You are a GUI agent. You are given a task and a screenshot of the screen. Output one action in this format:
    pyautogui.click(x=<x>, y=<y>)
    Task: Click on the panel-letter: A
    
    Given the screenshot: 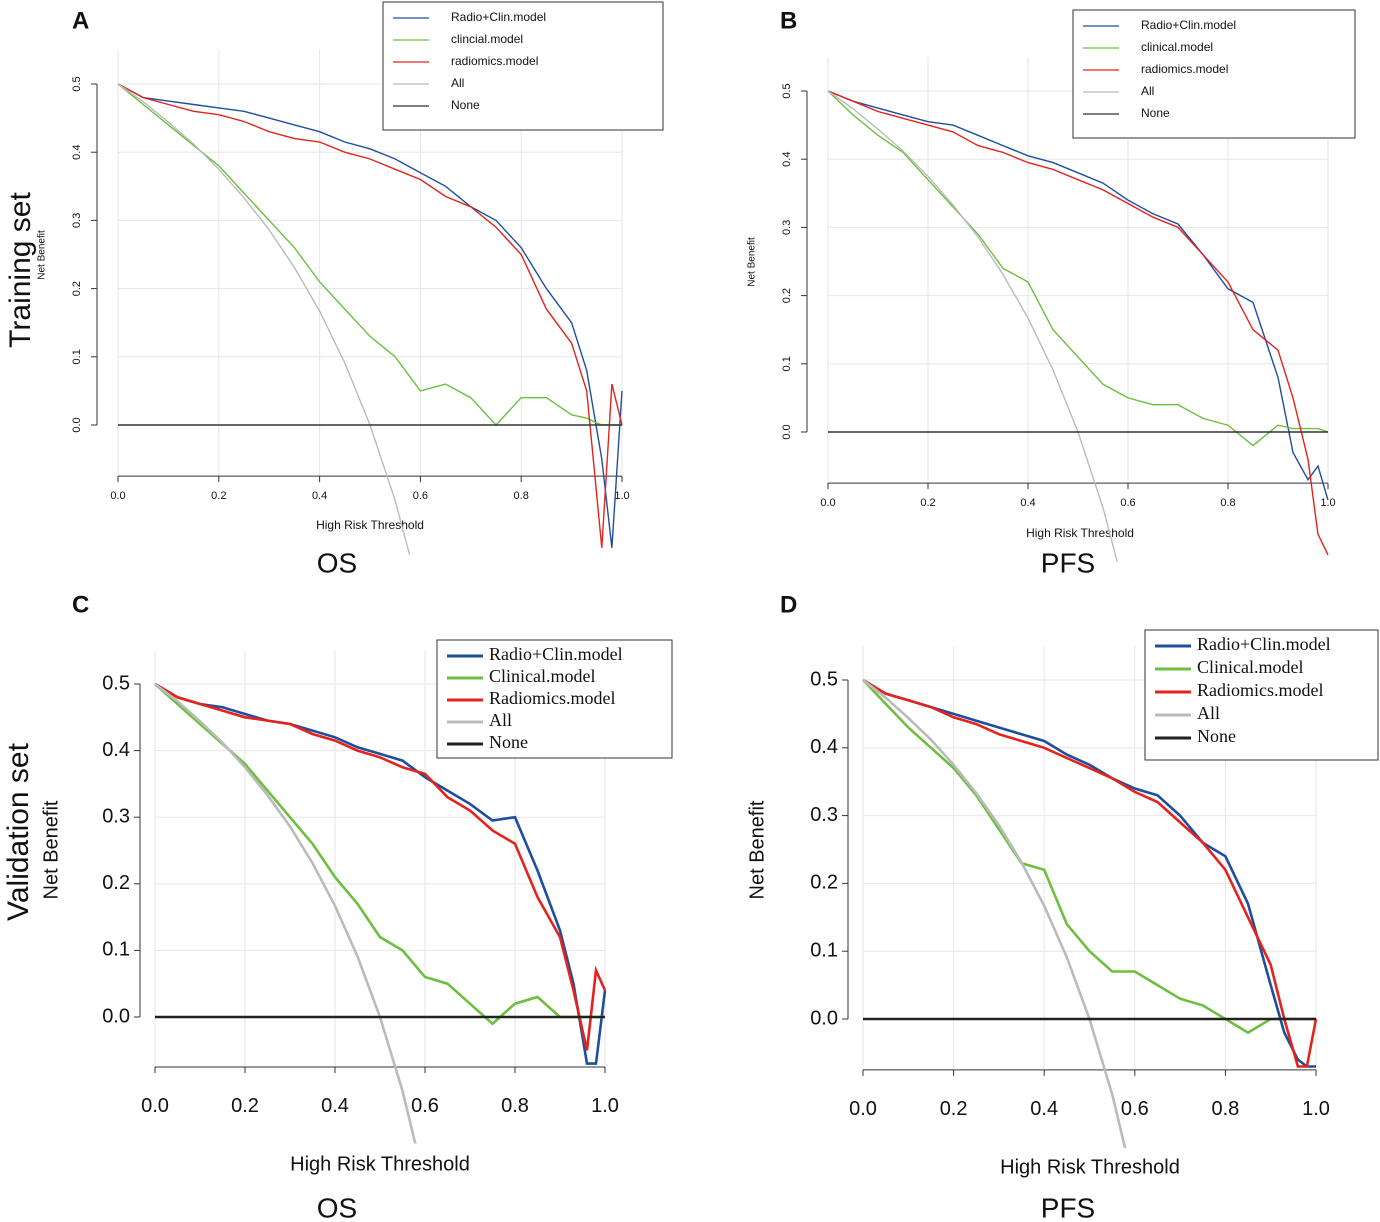 What is the action you would take?
    pyautogui.click(x=80, y=20)
    